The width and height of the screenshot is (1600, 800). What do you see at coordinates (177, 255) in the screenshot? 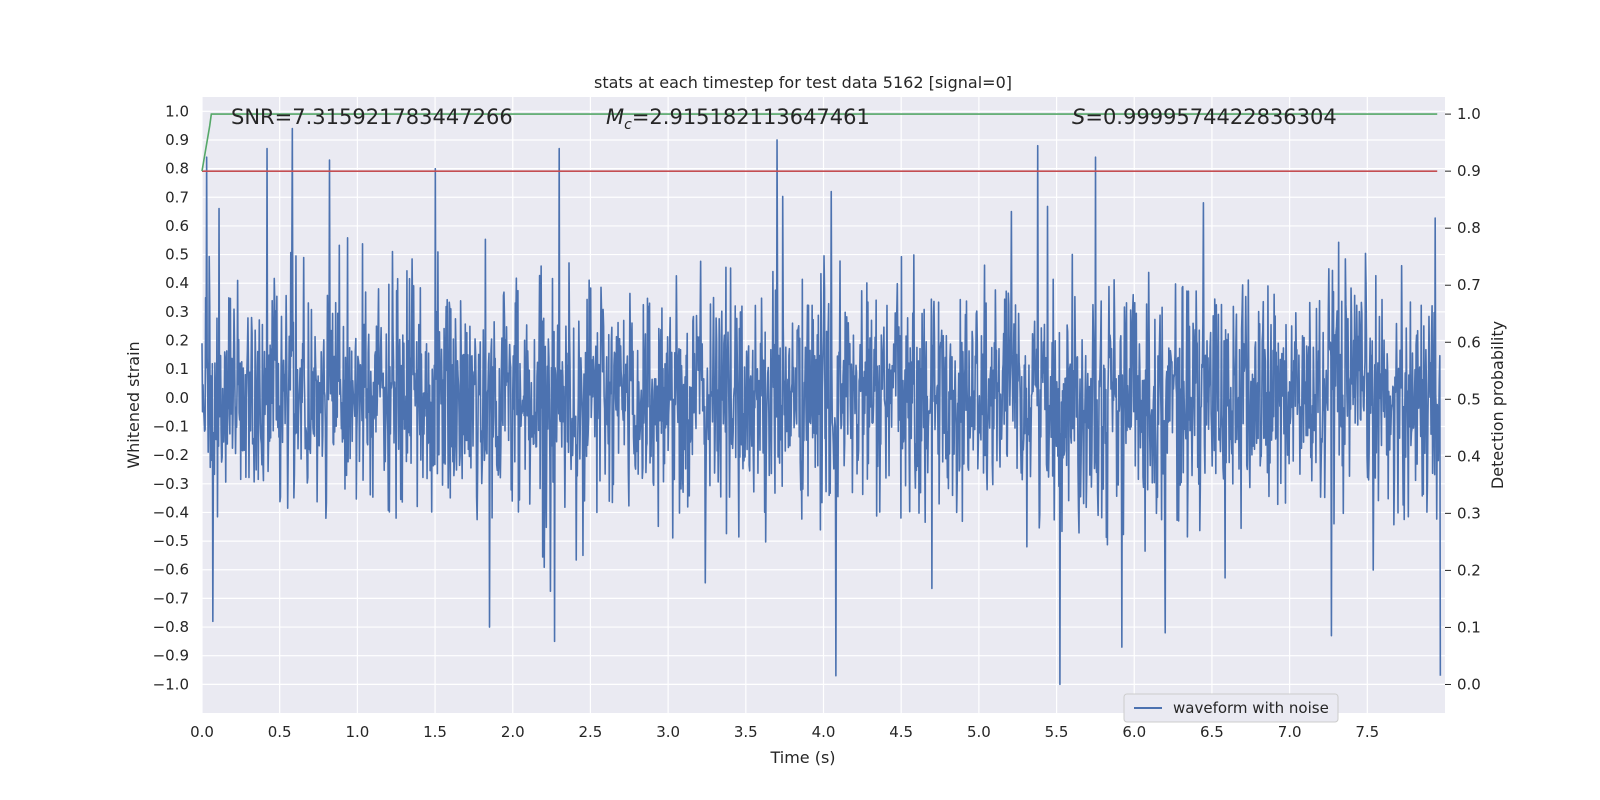
I see `y-left-tick-label: 0.5` at bounding box center [177, 255].